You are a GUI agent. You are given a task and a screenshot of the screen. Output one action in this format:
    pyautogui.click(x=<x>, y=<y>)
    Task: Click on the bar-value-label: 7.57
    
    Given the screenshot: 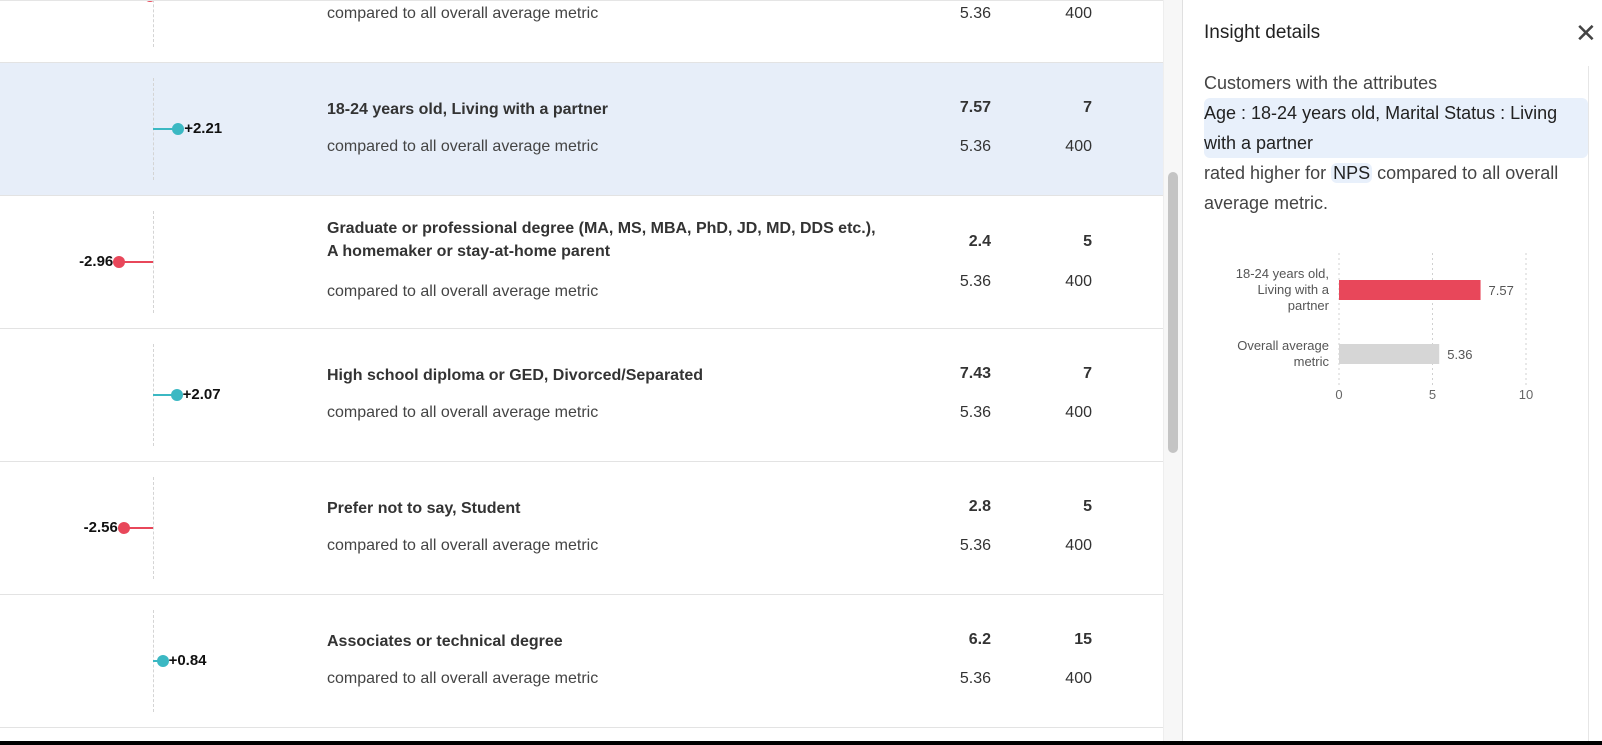 What is the action you would take?
    pyautogui.click(x=1501, y=290)
    